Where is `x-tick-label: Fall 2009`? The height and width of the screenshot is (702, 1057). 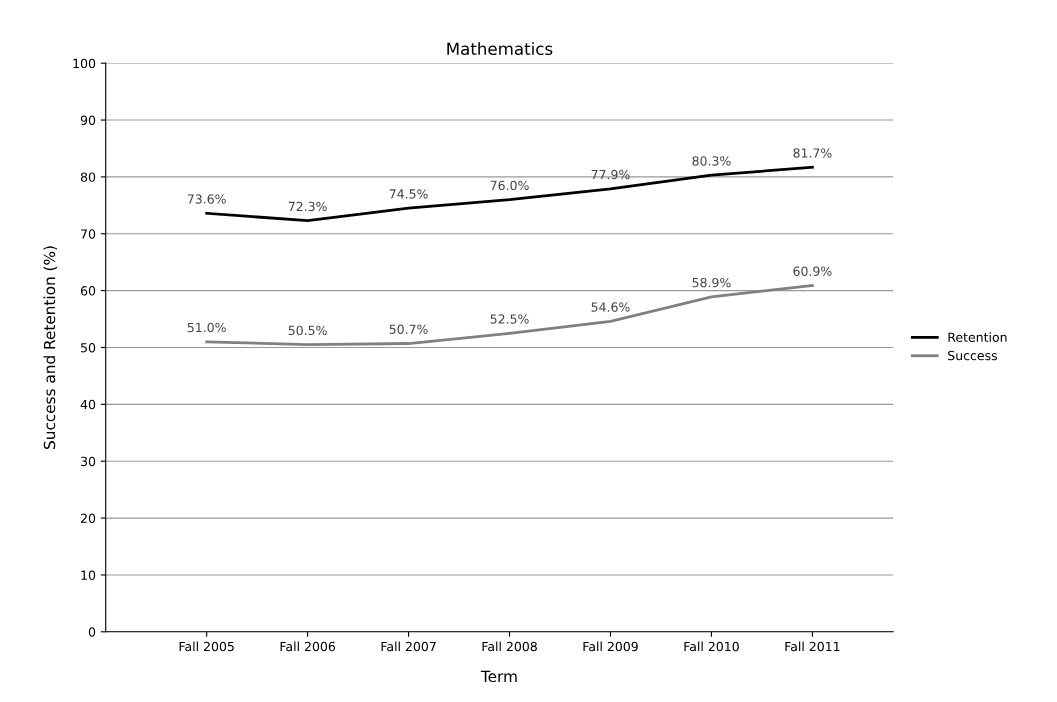 x-tick-label: Fall 2009 is located at coordinates (610, 646).